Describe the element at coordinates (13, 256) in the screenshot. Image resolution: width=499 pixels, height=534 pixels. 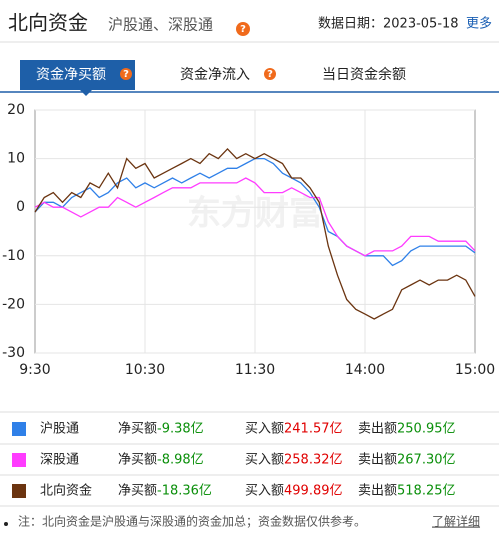
I see `y-tick-label: -10` at that location.